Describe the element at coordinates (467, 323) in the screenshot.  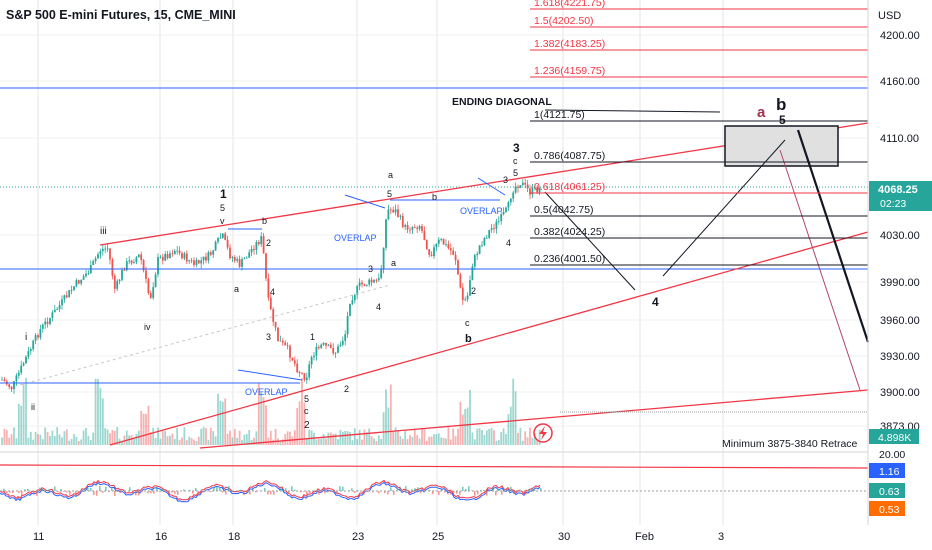
I see `wave-label: c` at that location.